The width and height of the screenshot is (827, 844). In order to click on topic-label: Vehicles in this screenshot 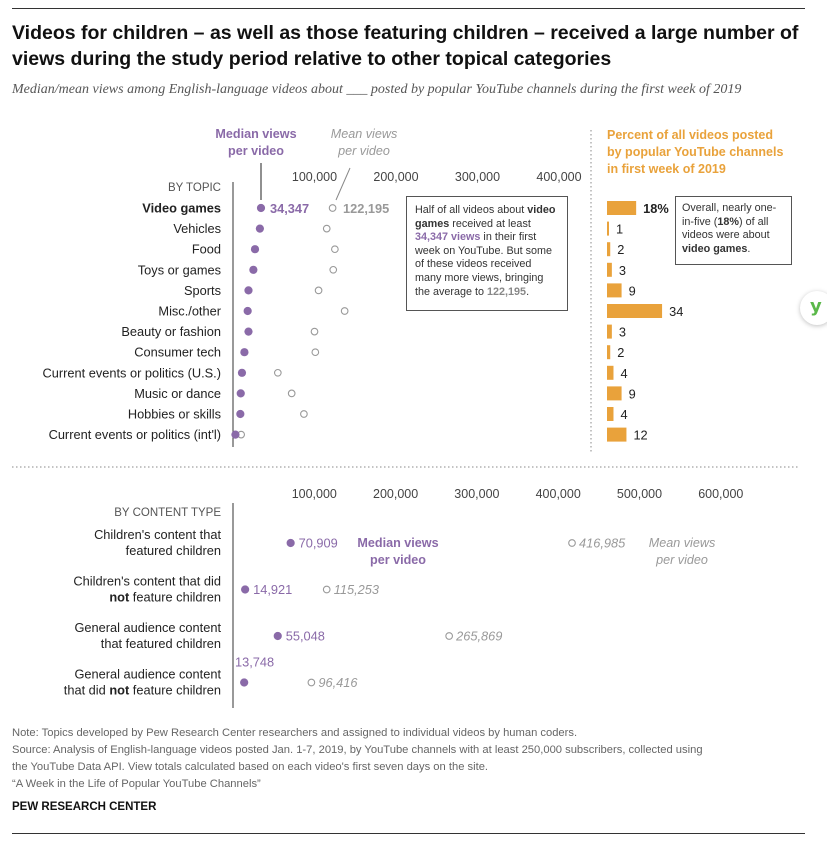, I will do `click(197, 228)`.